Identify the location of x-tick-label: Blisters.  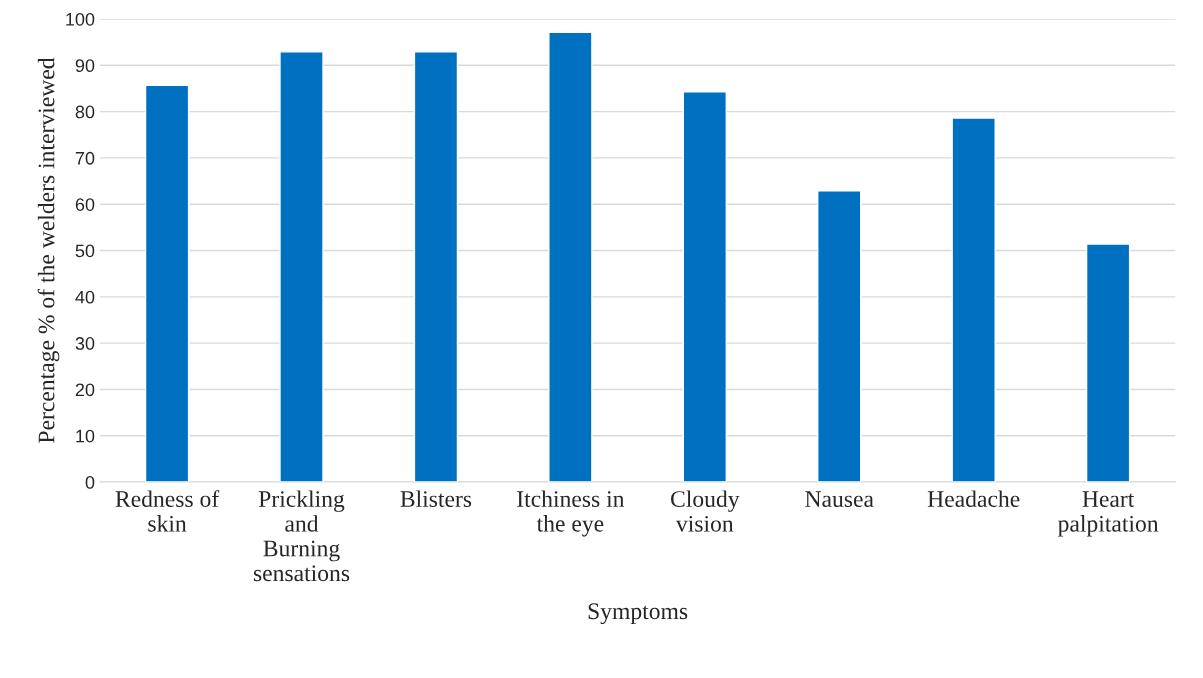
(436, 499).